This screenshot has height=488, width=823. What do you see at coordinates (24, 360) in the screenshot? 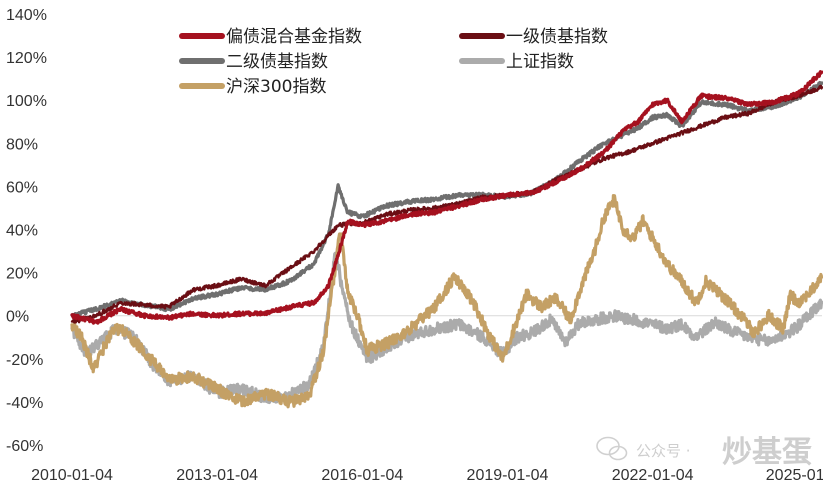
I see `y-tick-label: -20%` at bounding box center [24, 360].